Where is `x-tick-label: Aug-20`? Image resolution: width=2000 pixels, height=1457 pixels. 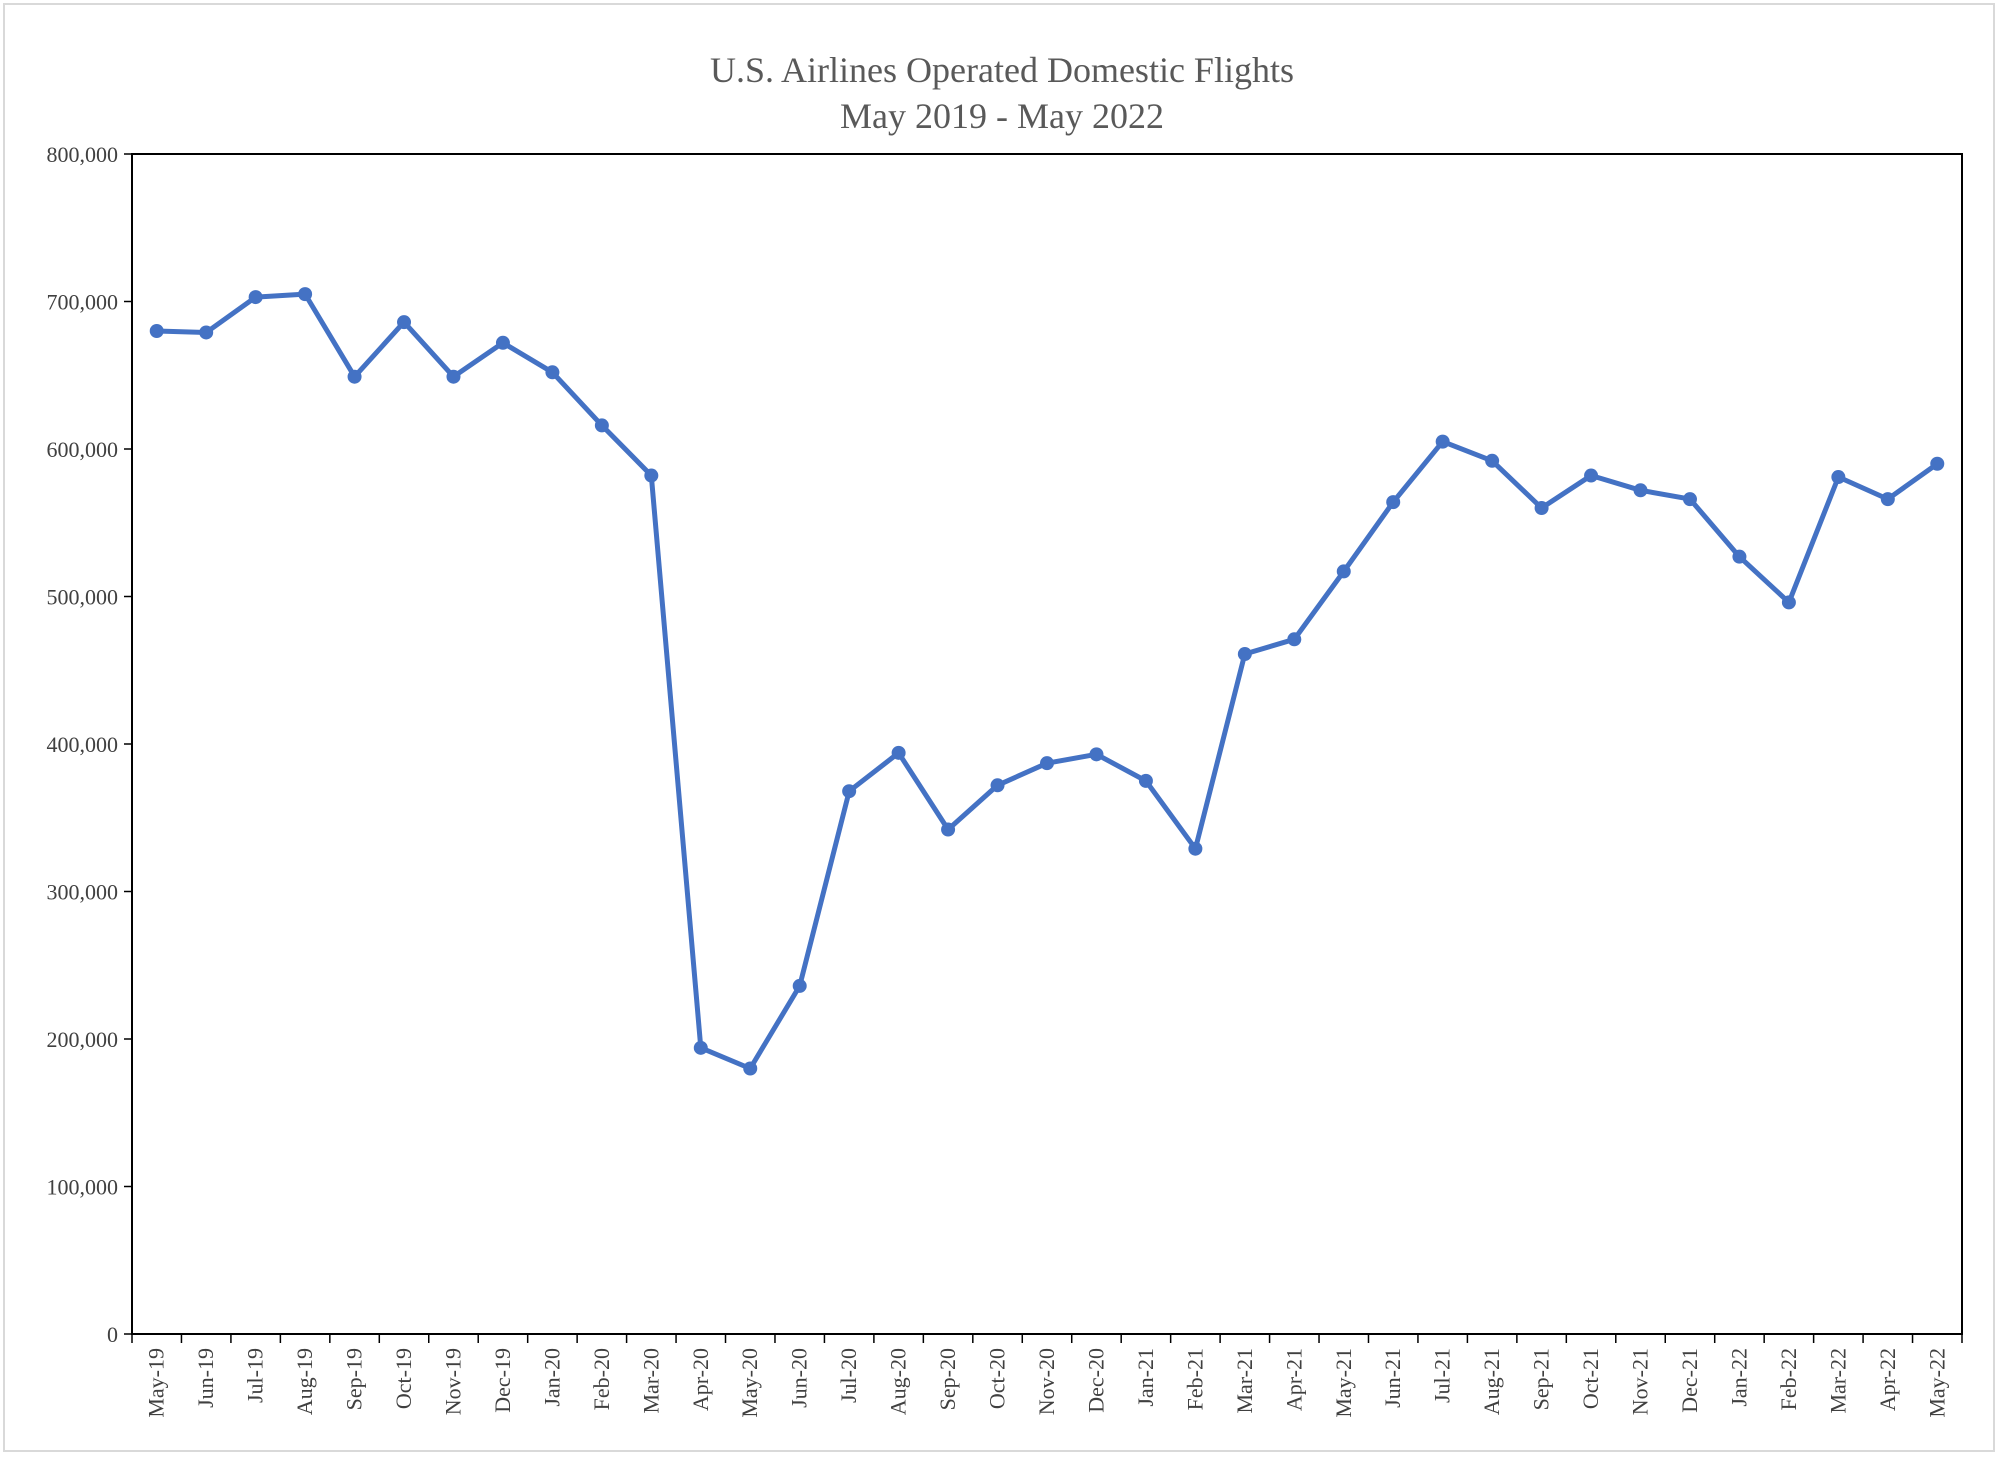 x-tick-label: Aug-20 is located at coordinates (898, 1381).